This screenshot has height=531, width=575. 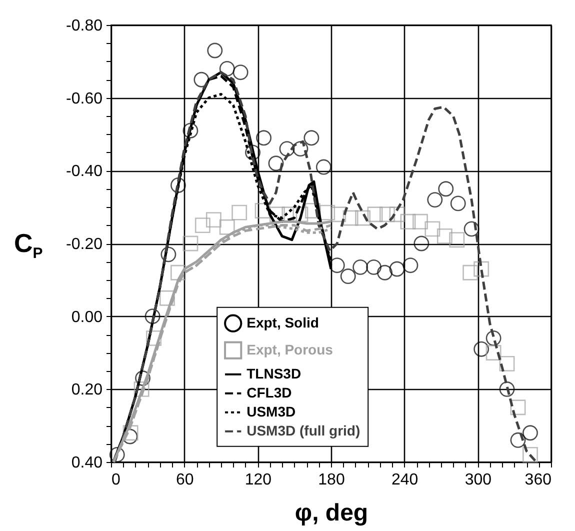 I want to click on x-tick-label: 360, so click(x=538, y=480).